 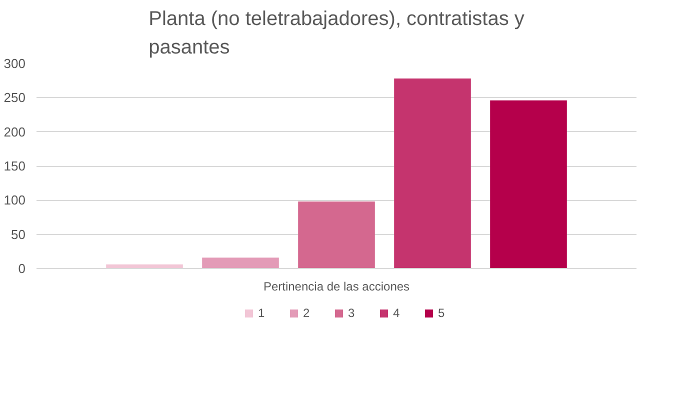 I want to click on legend-label: 4, so click(x=397, y=313).